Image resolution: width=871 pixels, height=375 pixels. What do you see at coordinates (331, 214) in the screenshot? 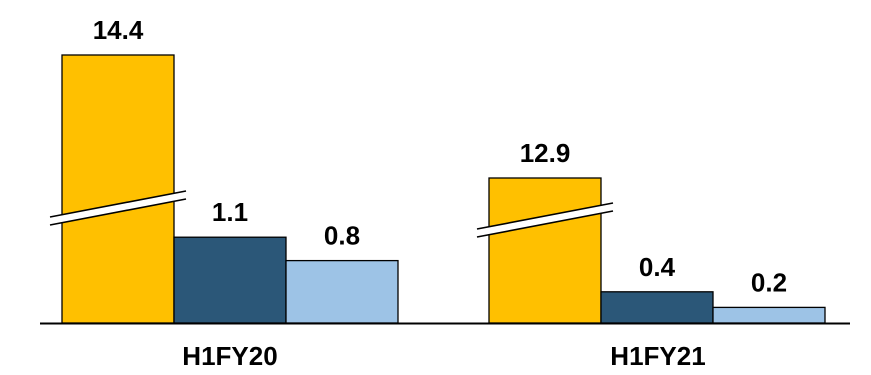
I see `axis-breaks-layer` at bounding box center [331, 214].